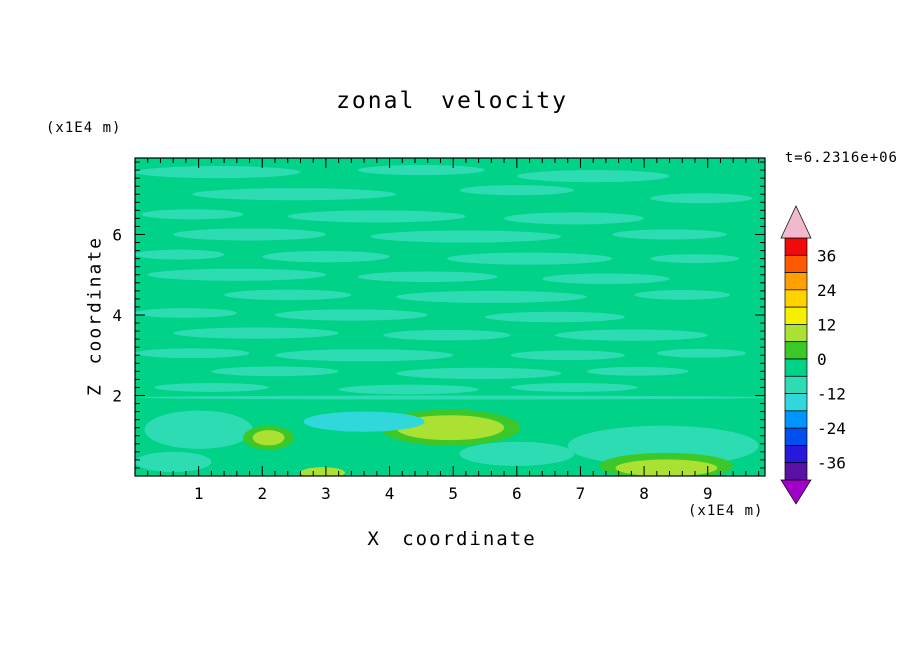 The height and width of the screenshot is (654, 904). What do you see at coordinates (796, 222) in the screenshot?
I see `colorbar-over-arrow` at bounding box center [796, 222].